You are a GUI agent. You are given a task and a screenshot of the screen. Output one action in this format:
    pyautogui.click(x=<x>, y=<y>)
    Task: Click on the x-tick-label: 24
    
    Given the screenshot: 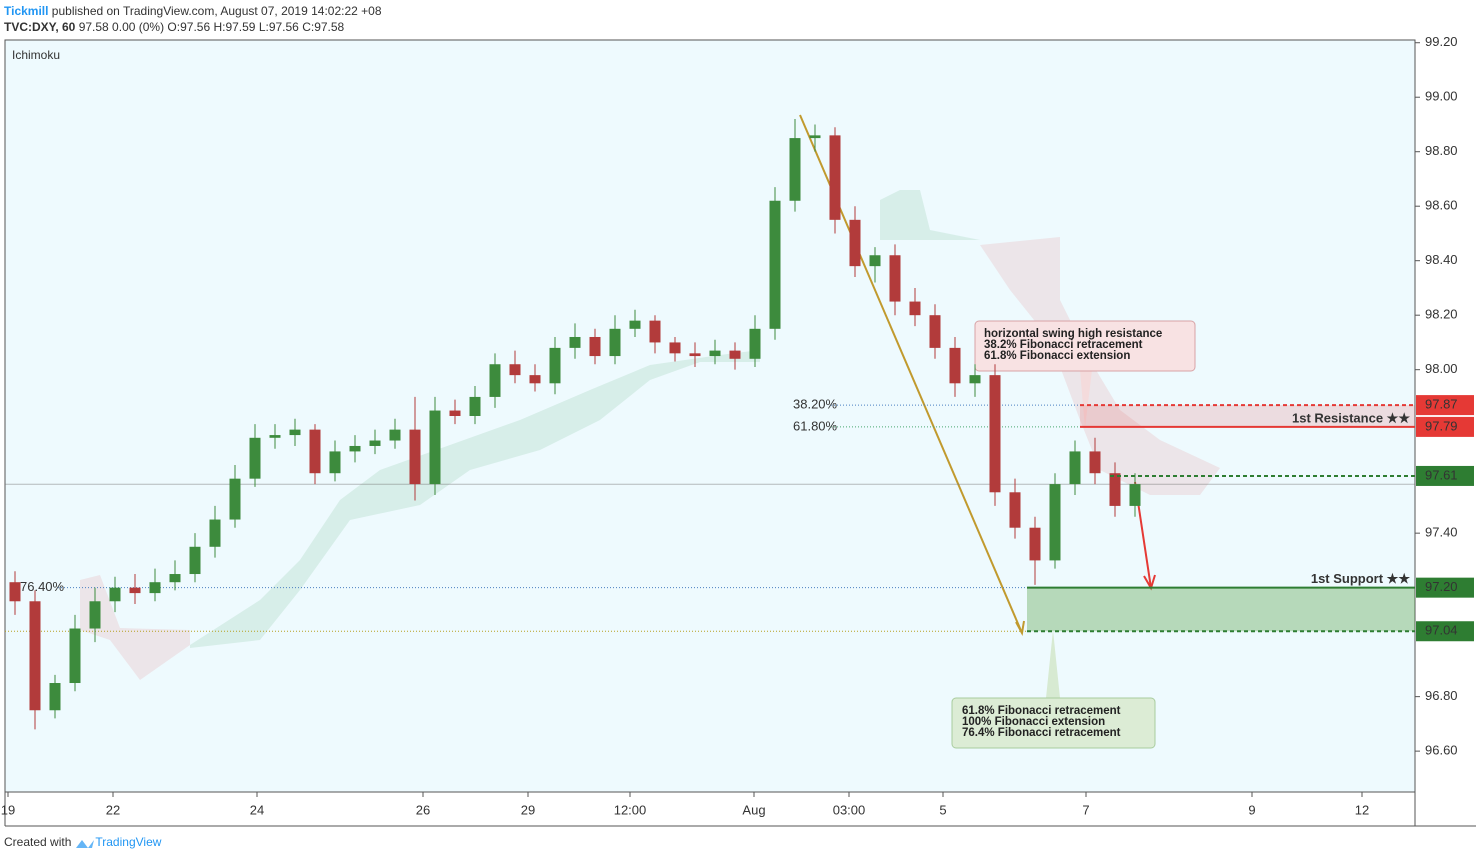 What is the action you would take?
    pyautogui.click(x=257, y=809)
    